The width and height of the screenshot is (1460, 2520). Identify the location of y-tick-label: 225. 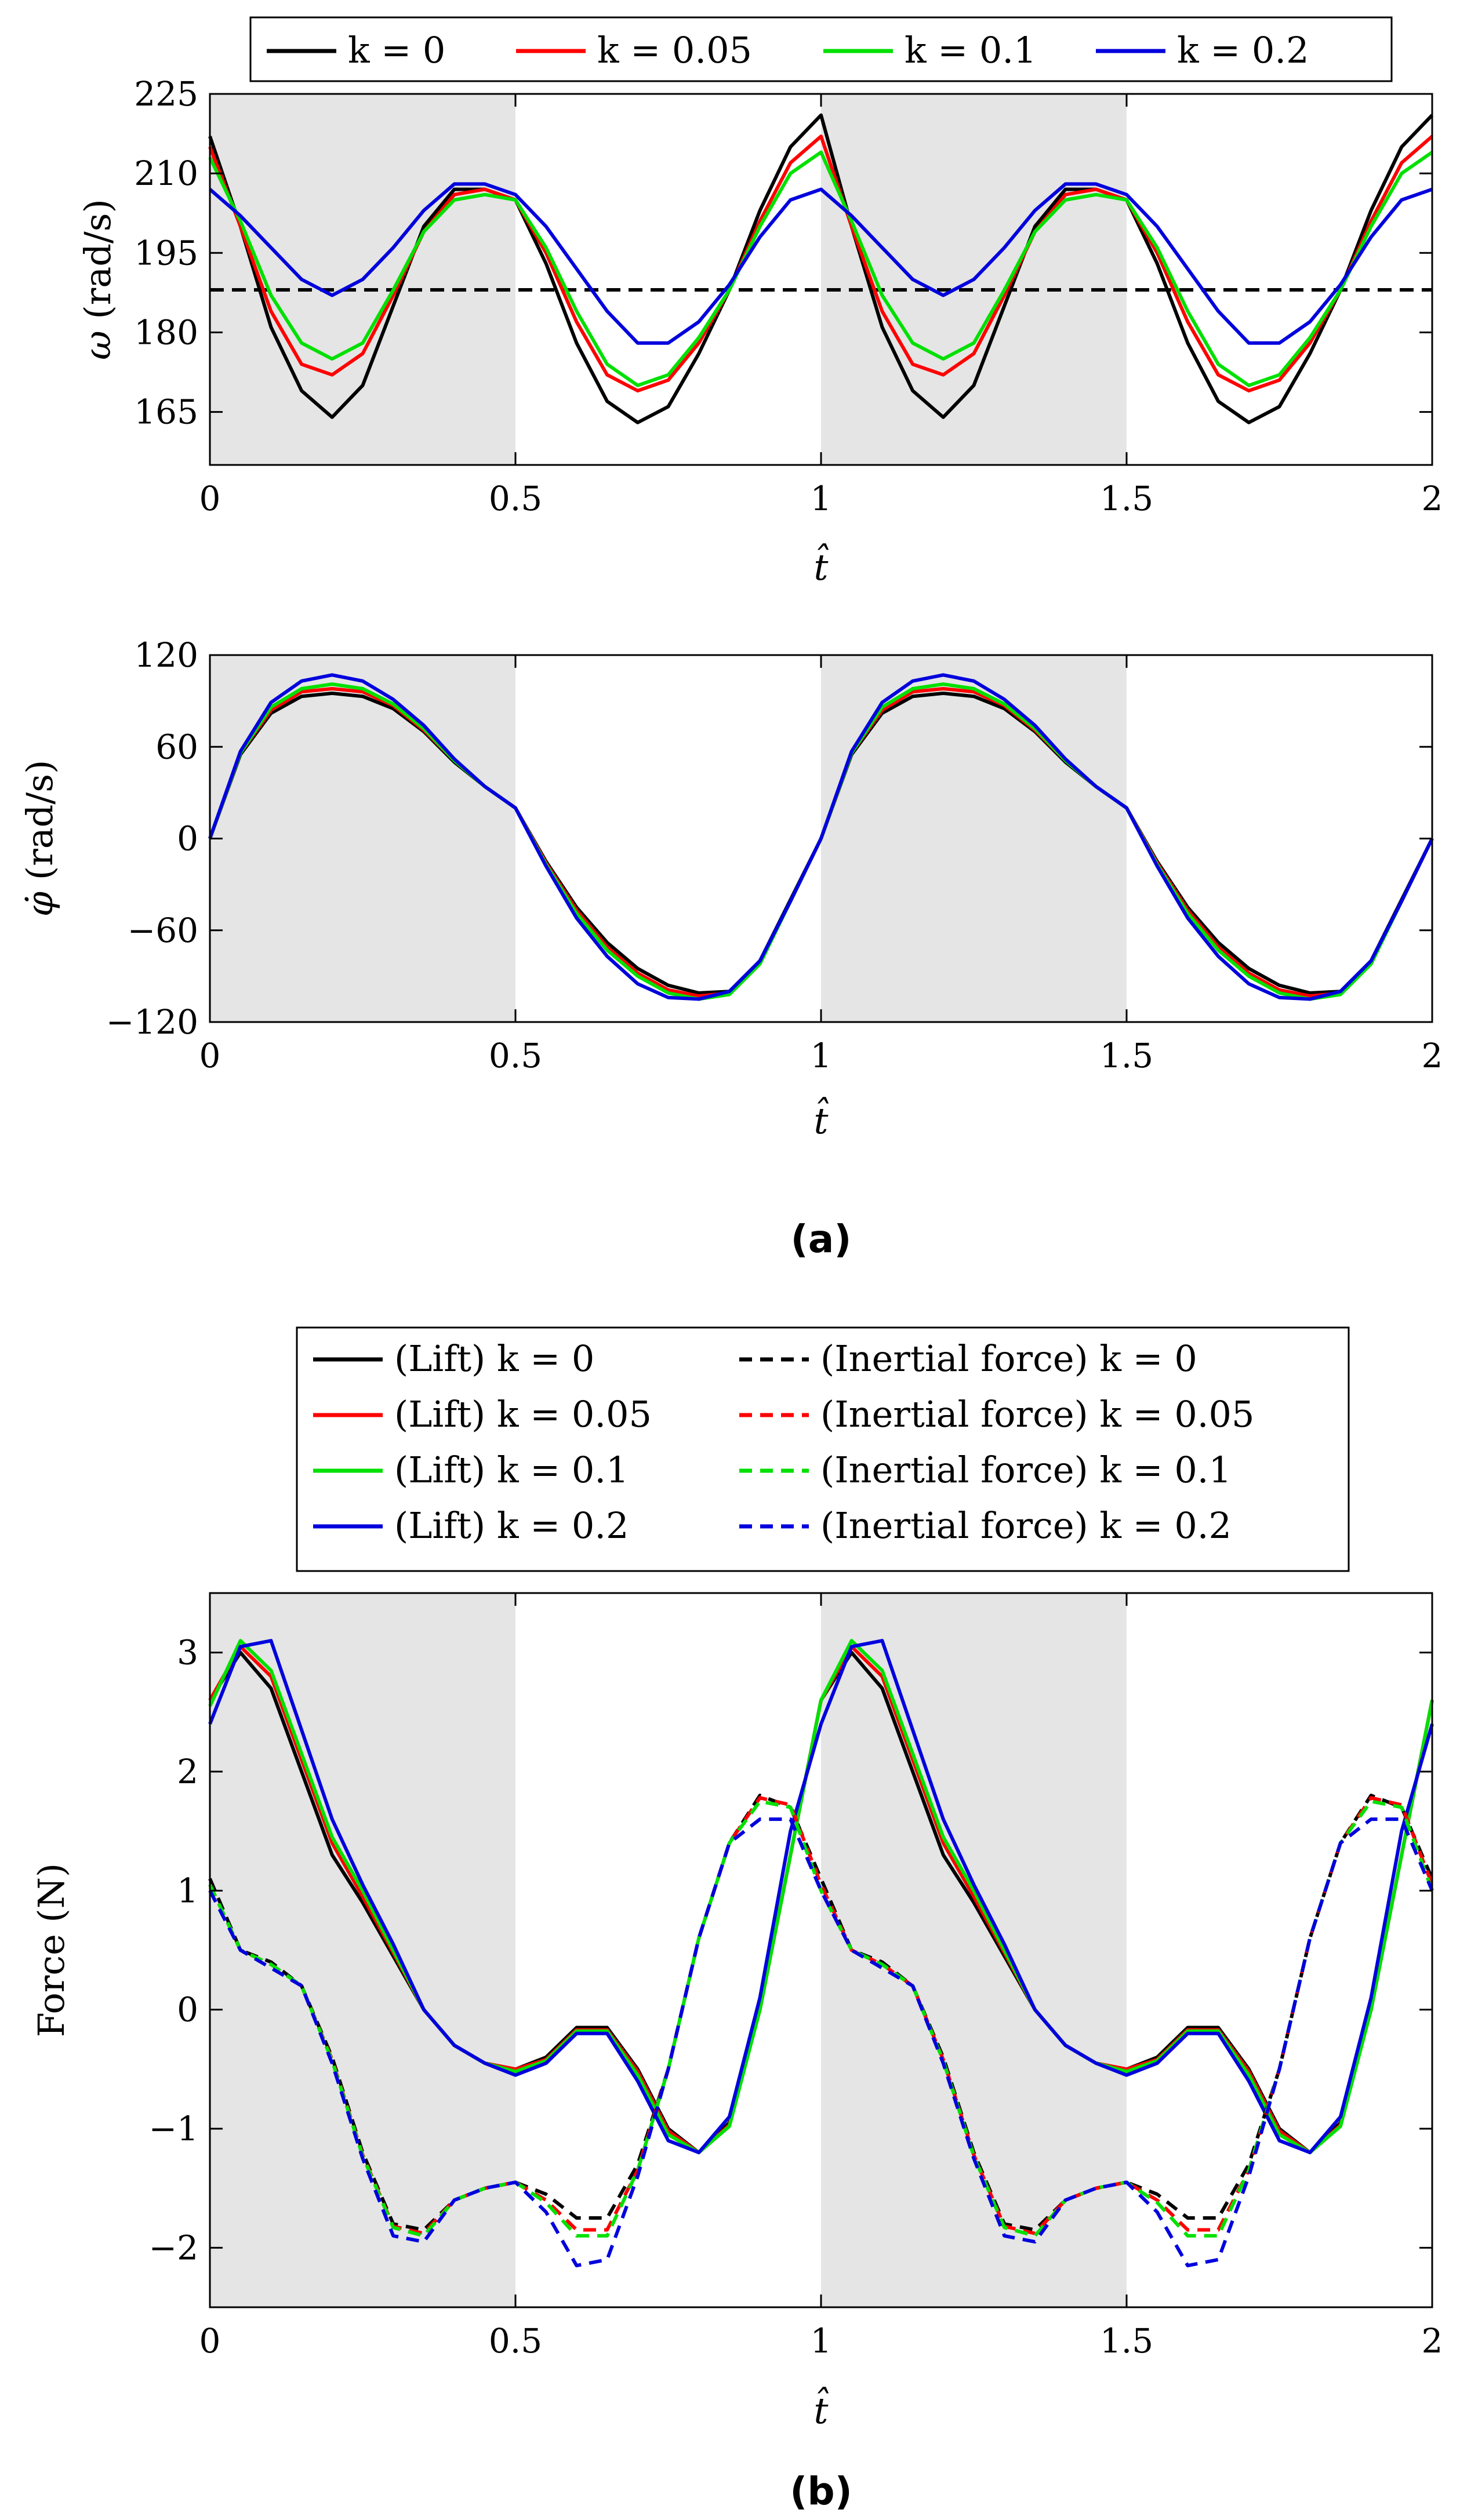
(166, 94).